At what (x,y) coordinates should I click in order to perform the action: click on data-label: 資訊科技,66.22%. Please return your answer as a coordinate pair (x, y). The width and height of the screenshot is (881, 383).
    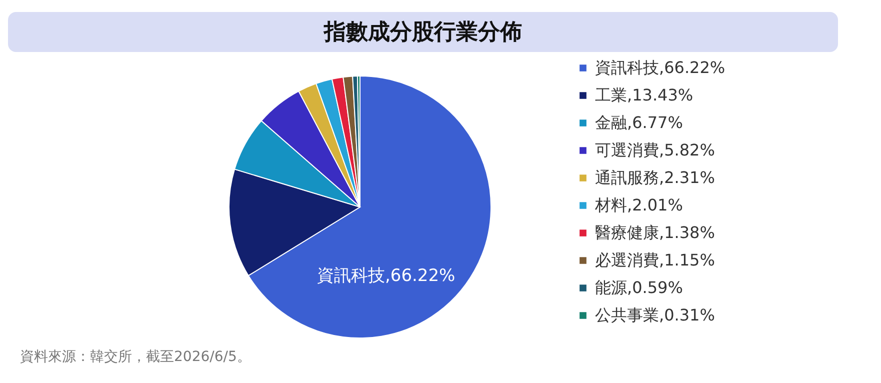
    Looking at the image, I should click on (386, 276).